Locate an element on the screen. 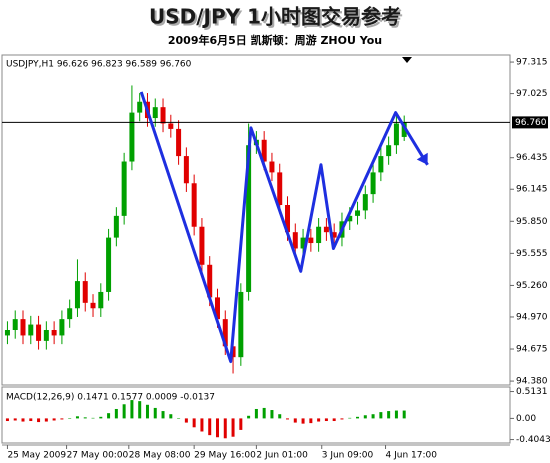 The width and height of the screenshot is (550, 463). y-tick-label: 94.380 is located at coordinates (532, 382).